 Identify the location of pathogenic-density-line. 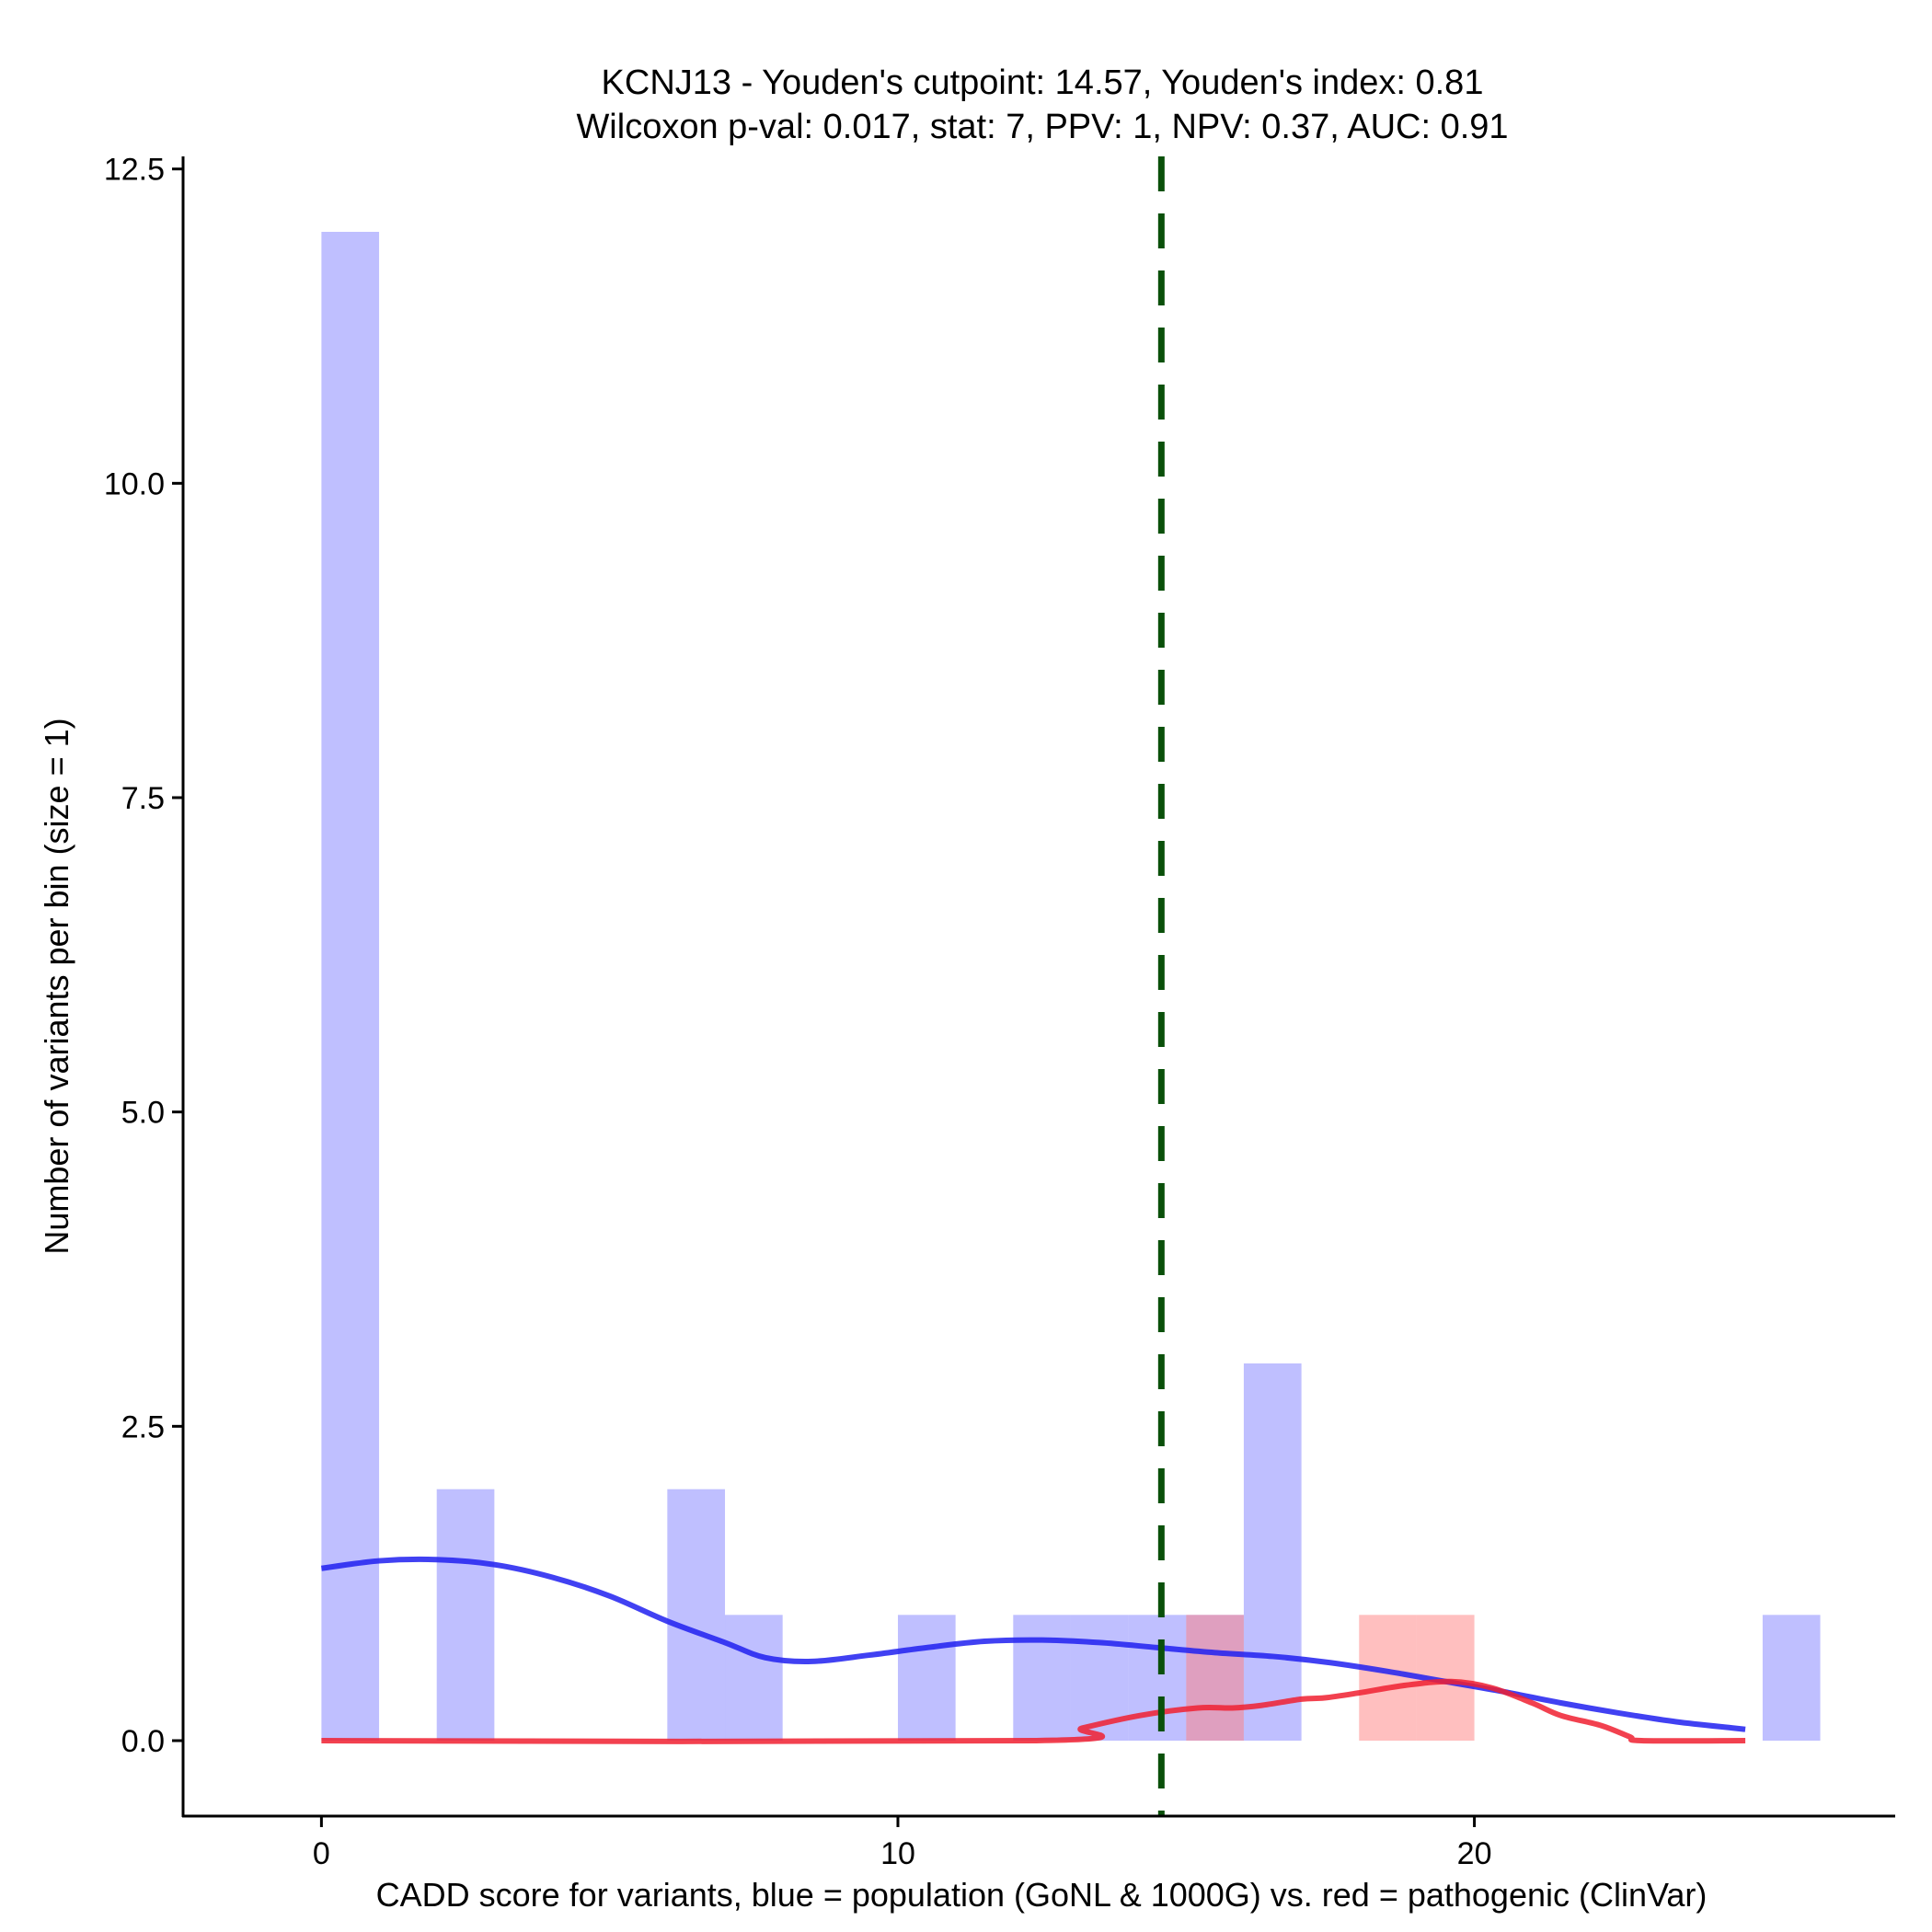
(1033, 1711).